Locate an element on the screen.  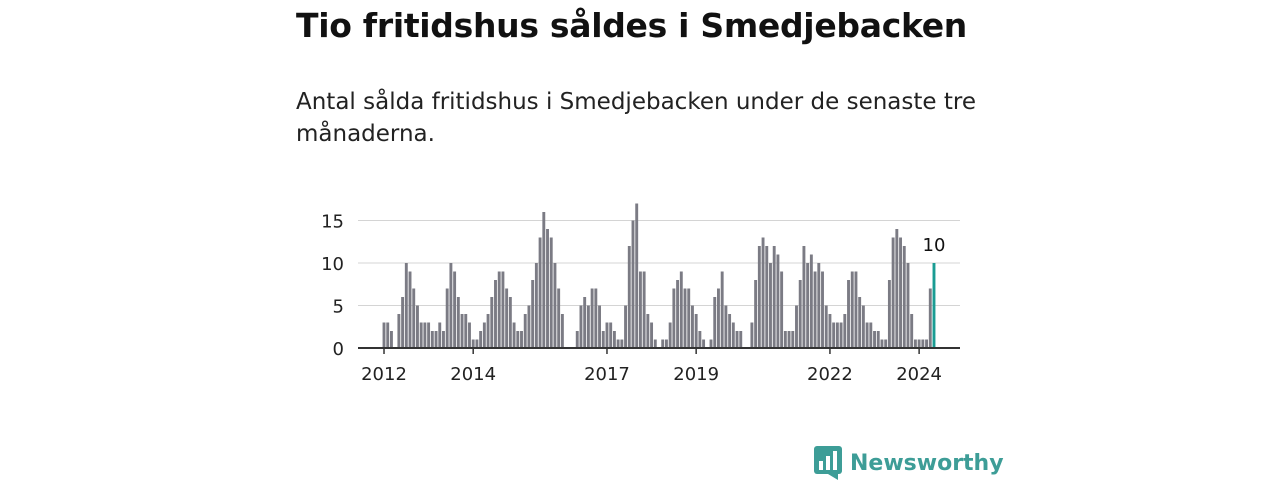
x-tick-label: 2012 is located at coordinates (384, 374).